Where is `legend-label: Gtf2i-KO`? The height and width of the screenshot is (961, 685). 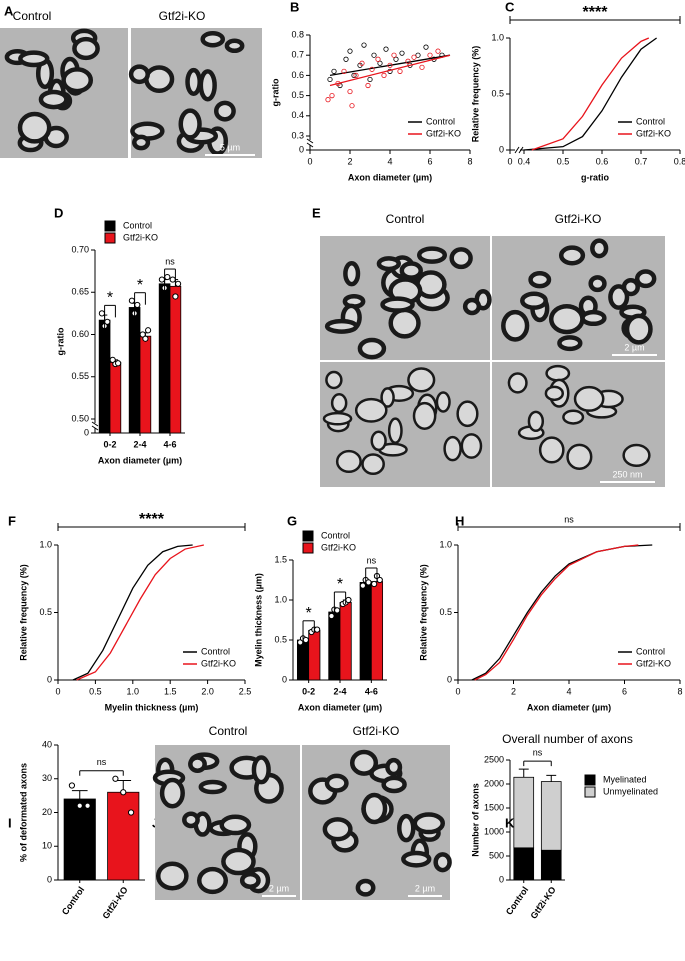 legend-label: Gtf2i-KO is located at coordinates (443, 133).